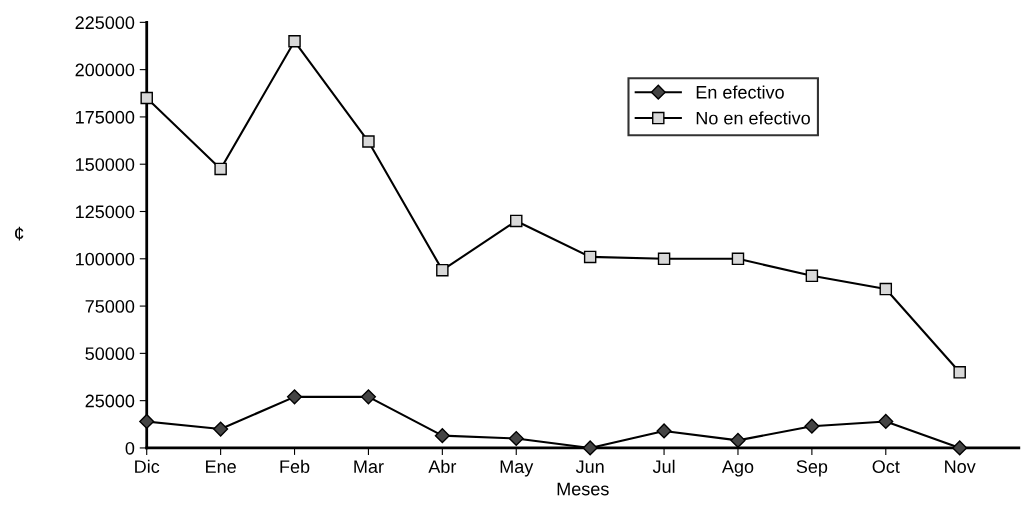 This screenshot has width=1026, height=532. What do you see at coordinates (737, 468) in the screenshot?
I see `x-tick-label: Ago` at bounding box center [737, 468].